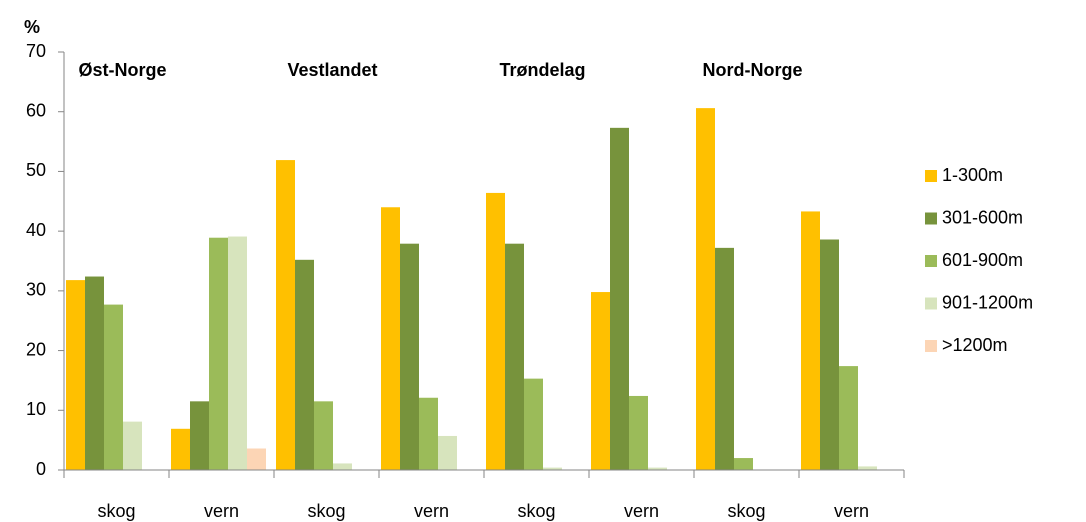 This screenshot has height=522, width=1086. I want to click on y-axis-label: %, so click(32, 27).